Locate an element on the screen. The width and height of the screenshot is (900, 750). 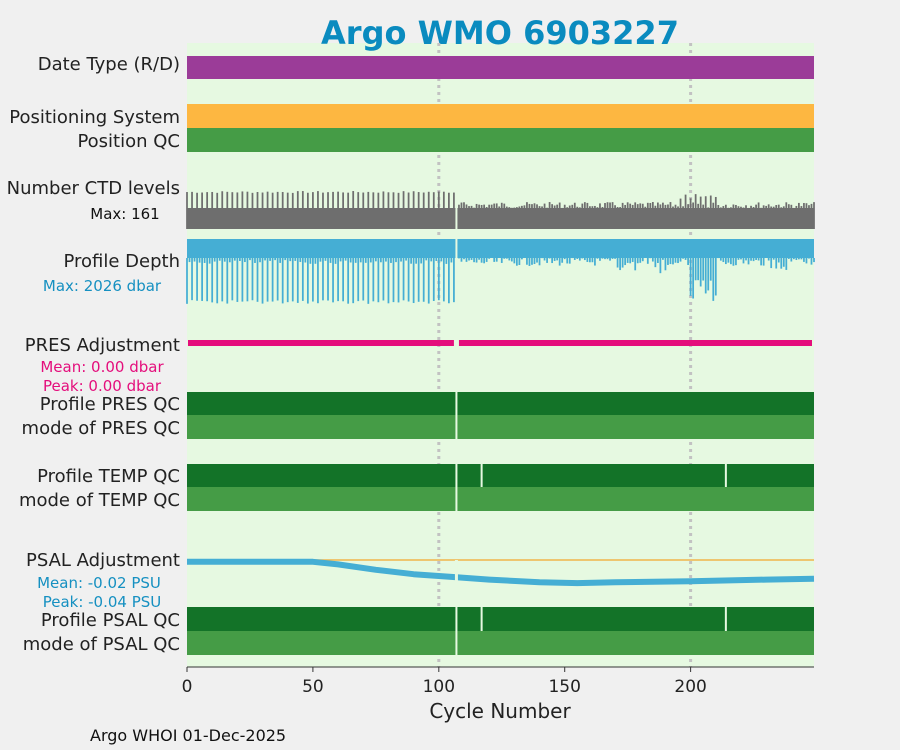
band-position-qc is located at coordinates (500, 140).